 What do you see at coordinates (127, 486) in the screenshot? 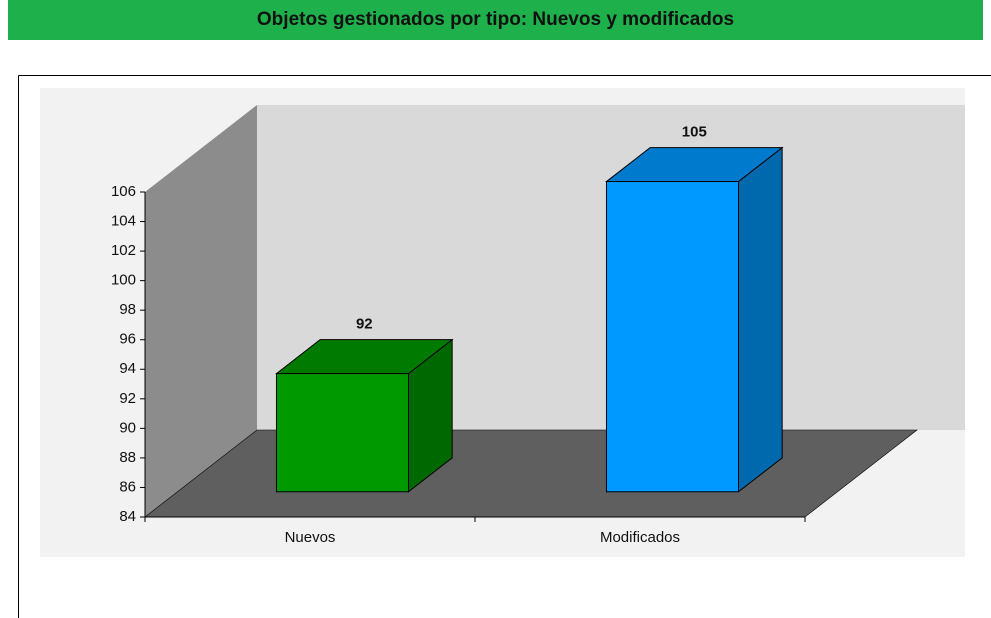
I see `y-tick-label: 86` at bounding box center [127, 486].